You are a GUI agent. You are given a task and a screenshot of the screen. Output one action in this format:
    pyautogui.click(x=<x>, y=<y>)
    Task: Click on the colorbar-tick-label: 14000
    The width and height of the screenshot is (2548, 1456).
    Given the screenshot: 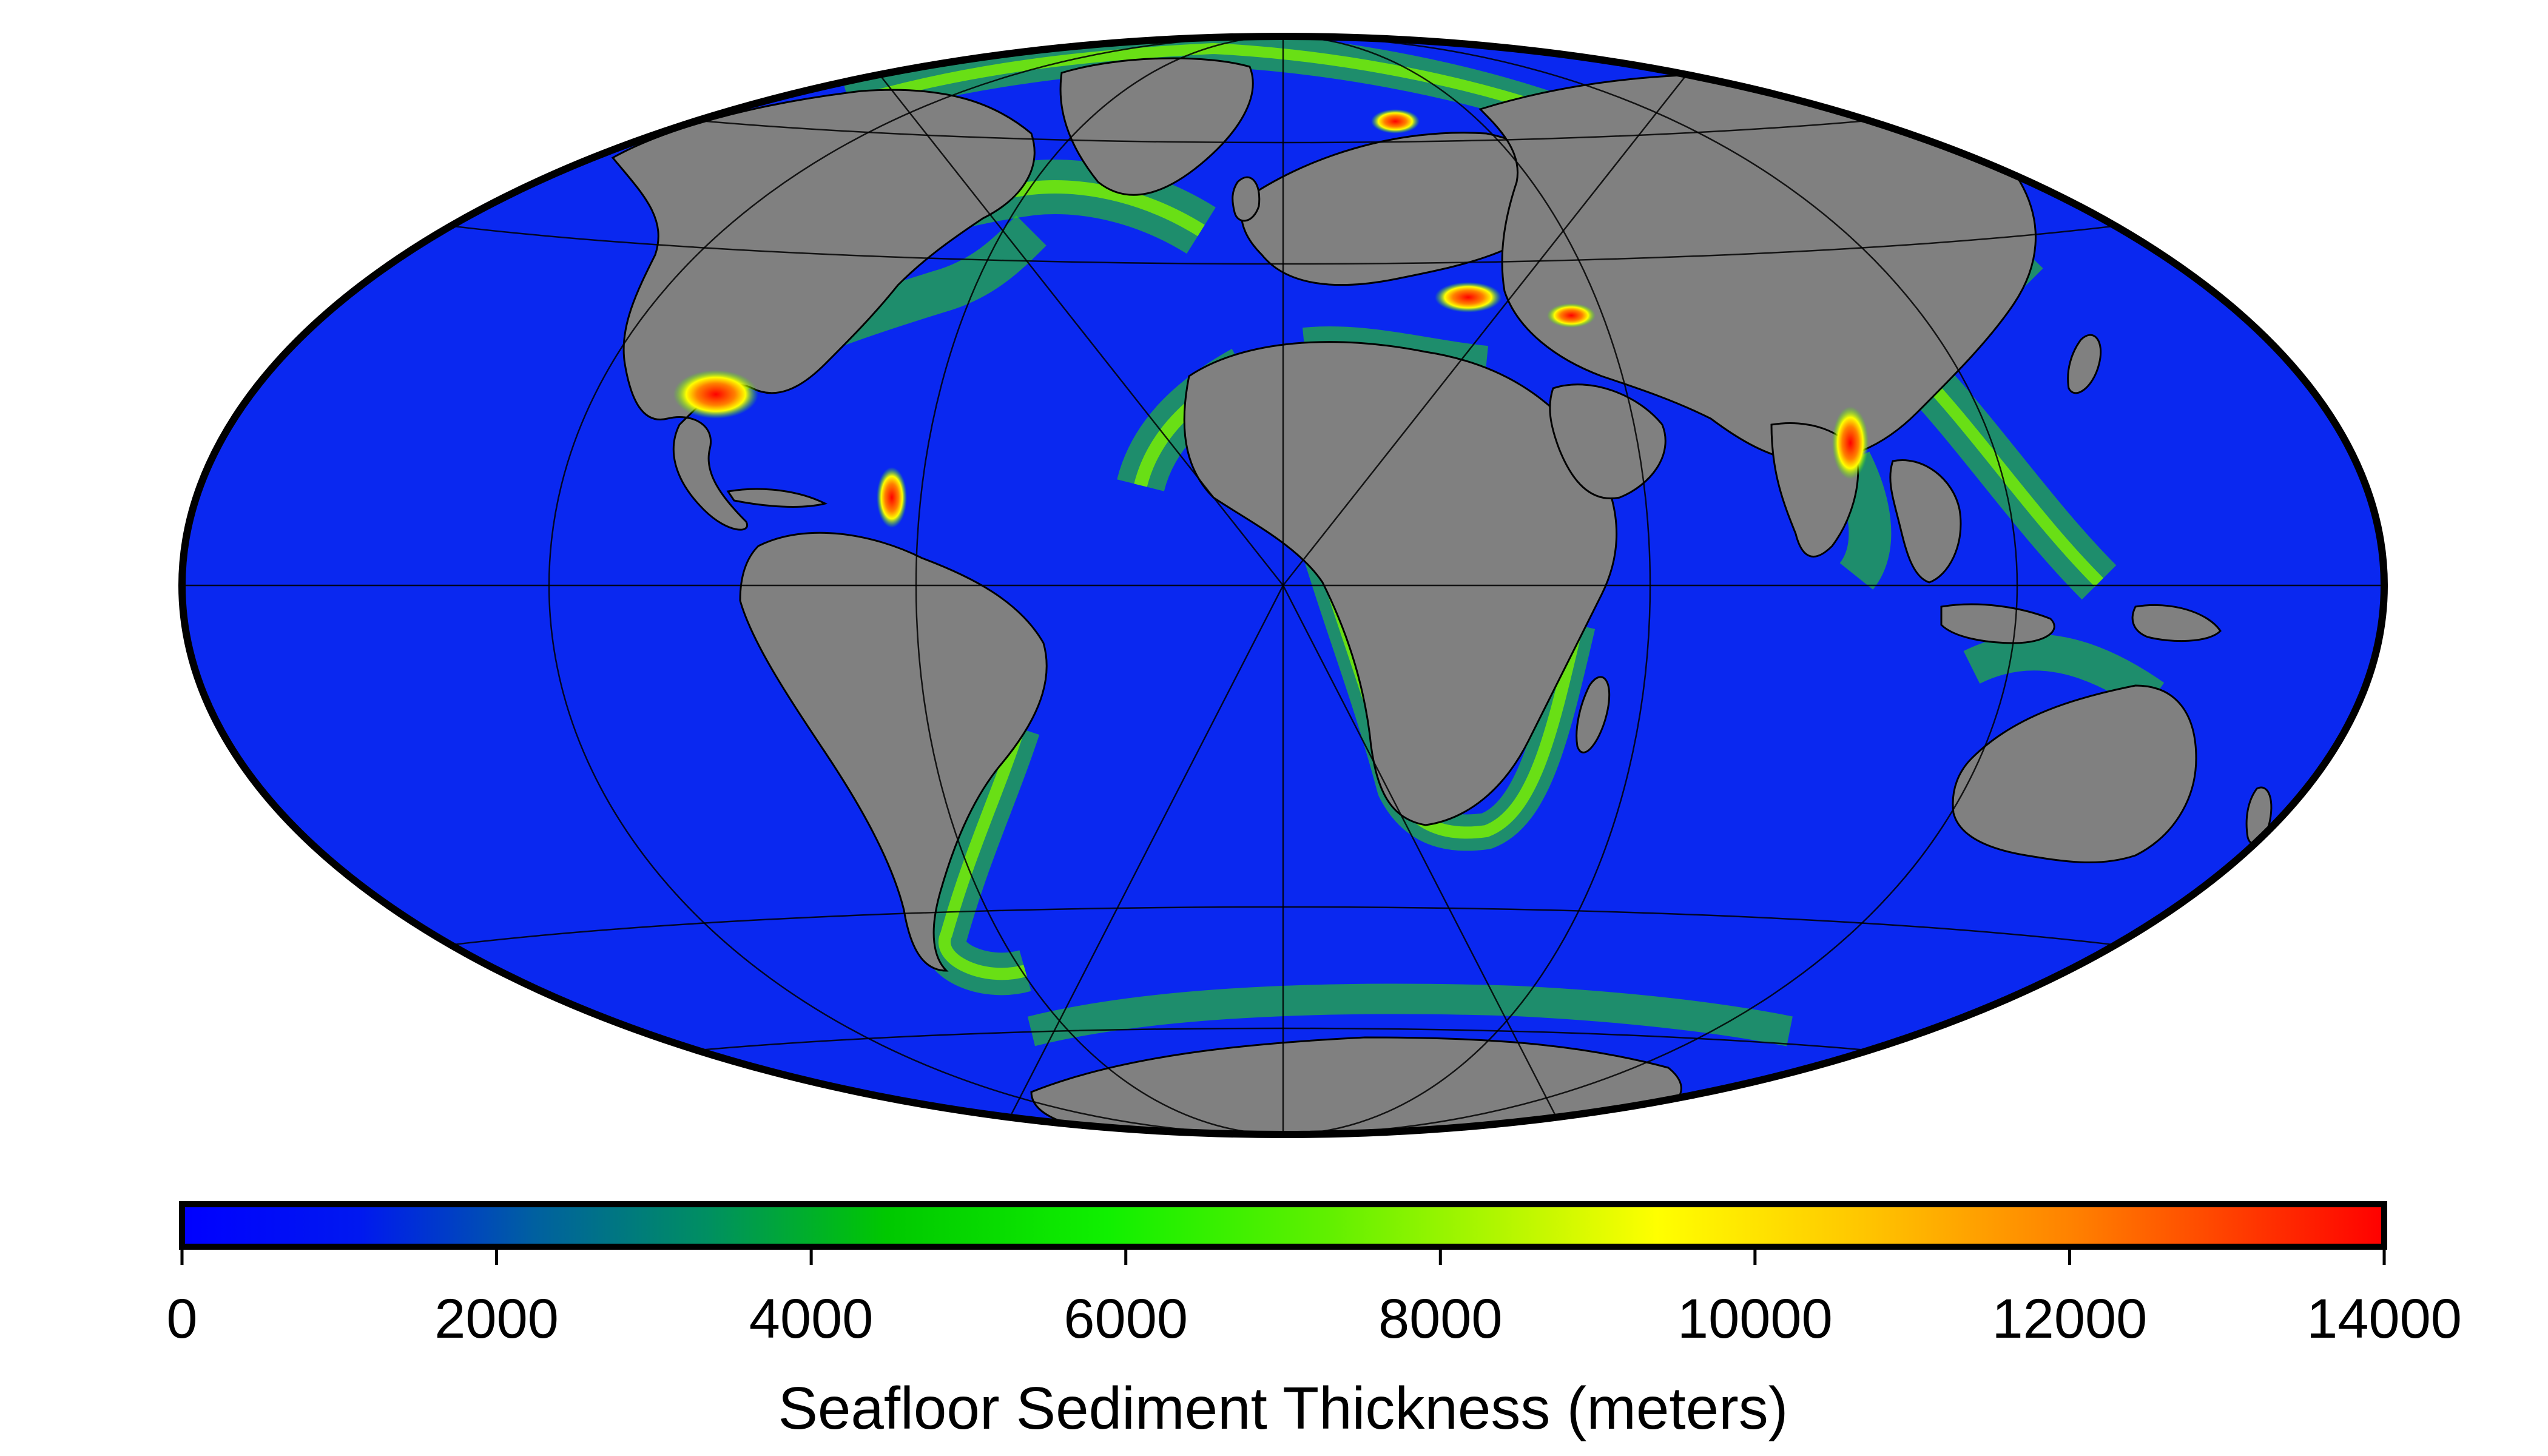 What is the action you would take?
    pyautogui.click(x=2384, y=1319)
    